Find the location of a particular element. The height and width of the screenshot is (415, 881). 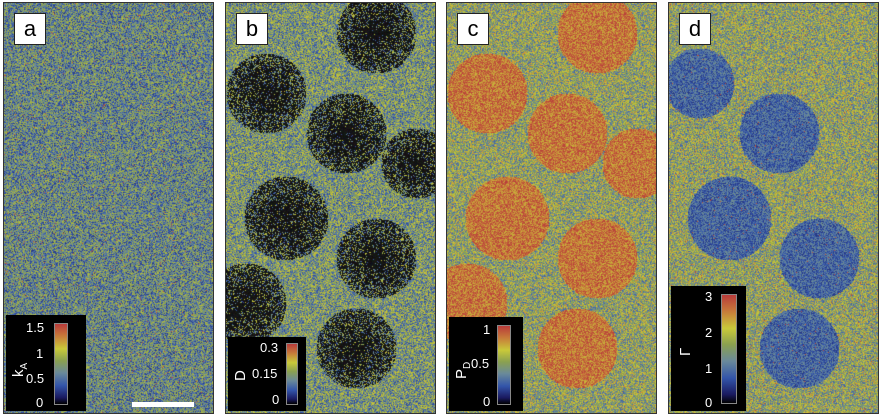

colorbar-tick: 2 is located at coordinates (709, 332).